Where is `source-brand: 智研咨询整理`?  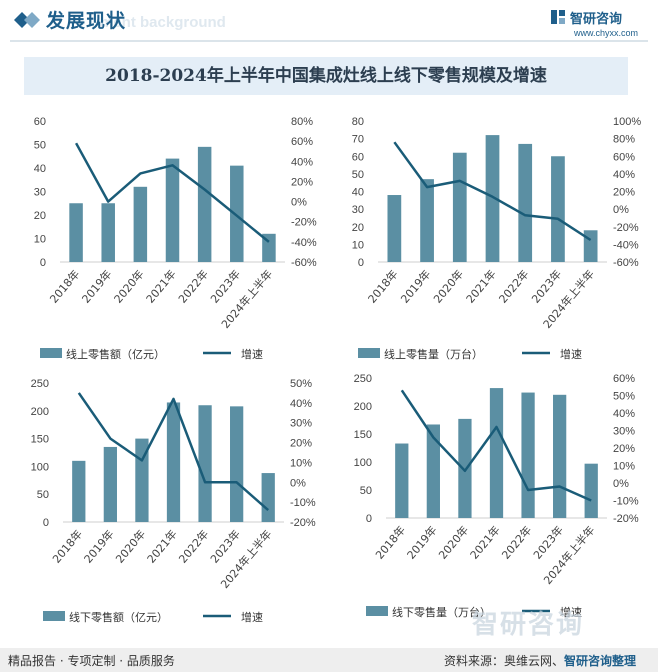 source-brand: 智研咨询整理 is located at coordinates (599, 661).